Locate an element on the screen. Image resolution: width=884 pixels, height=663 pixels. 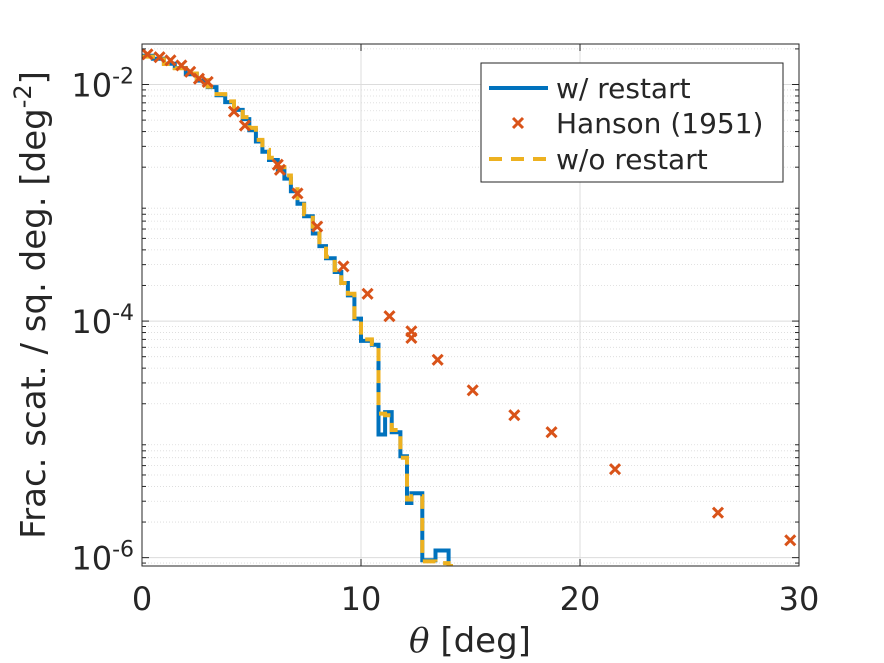
x-tick-label: 10 is located at coordinates (361, 599).